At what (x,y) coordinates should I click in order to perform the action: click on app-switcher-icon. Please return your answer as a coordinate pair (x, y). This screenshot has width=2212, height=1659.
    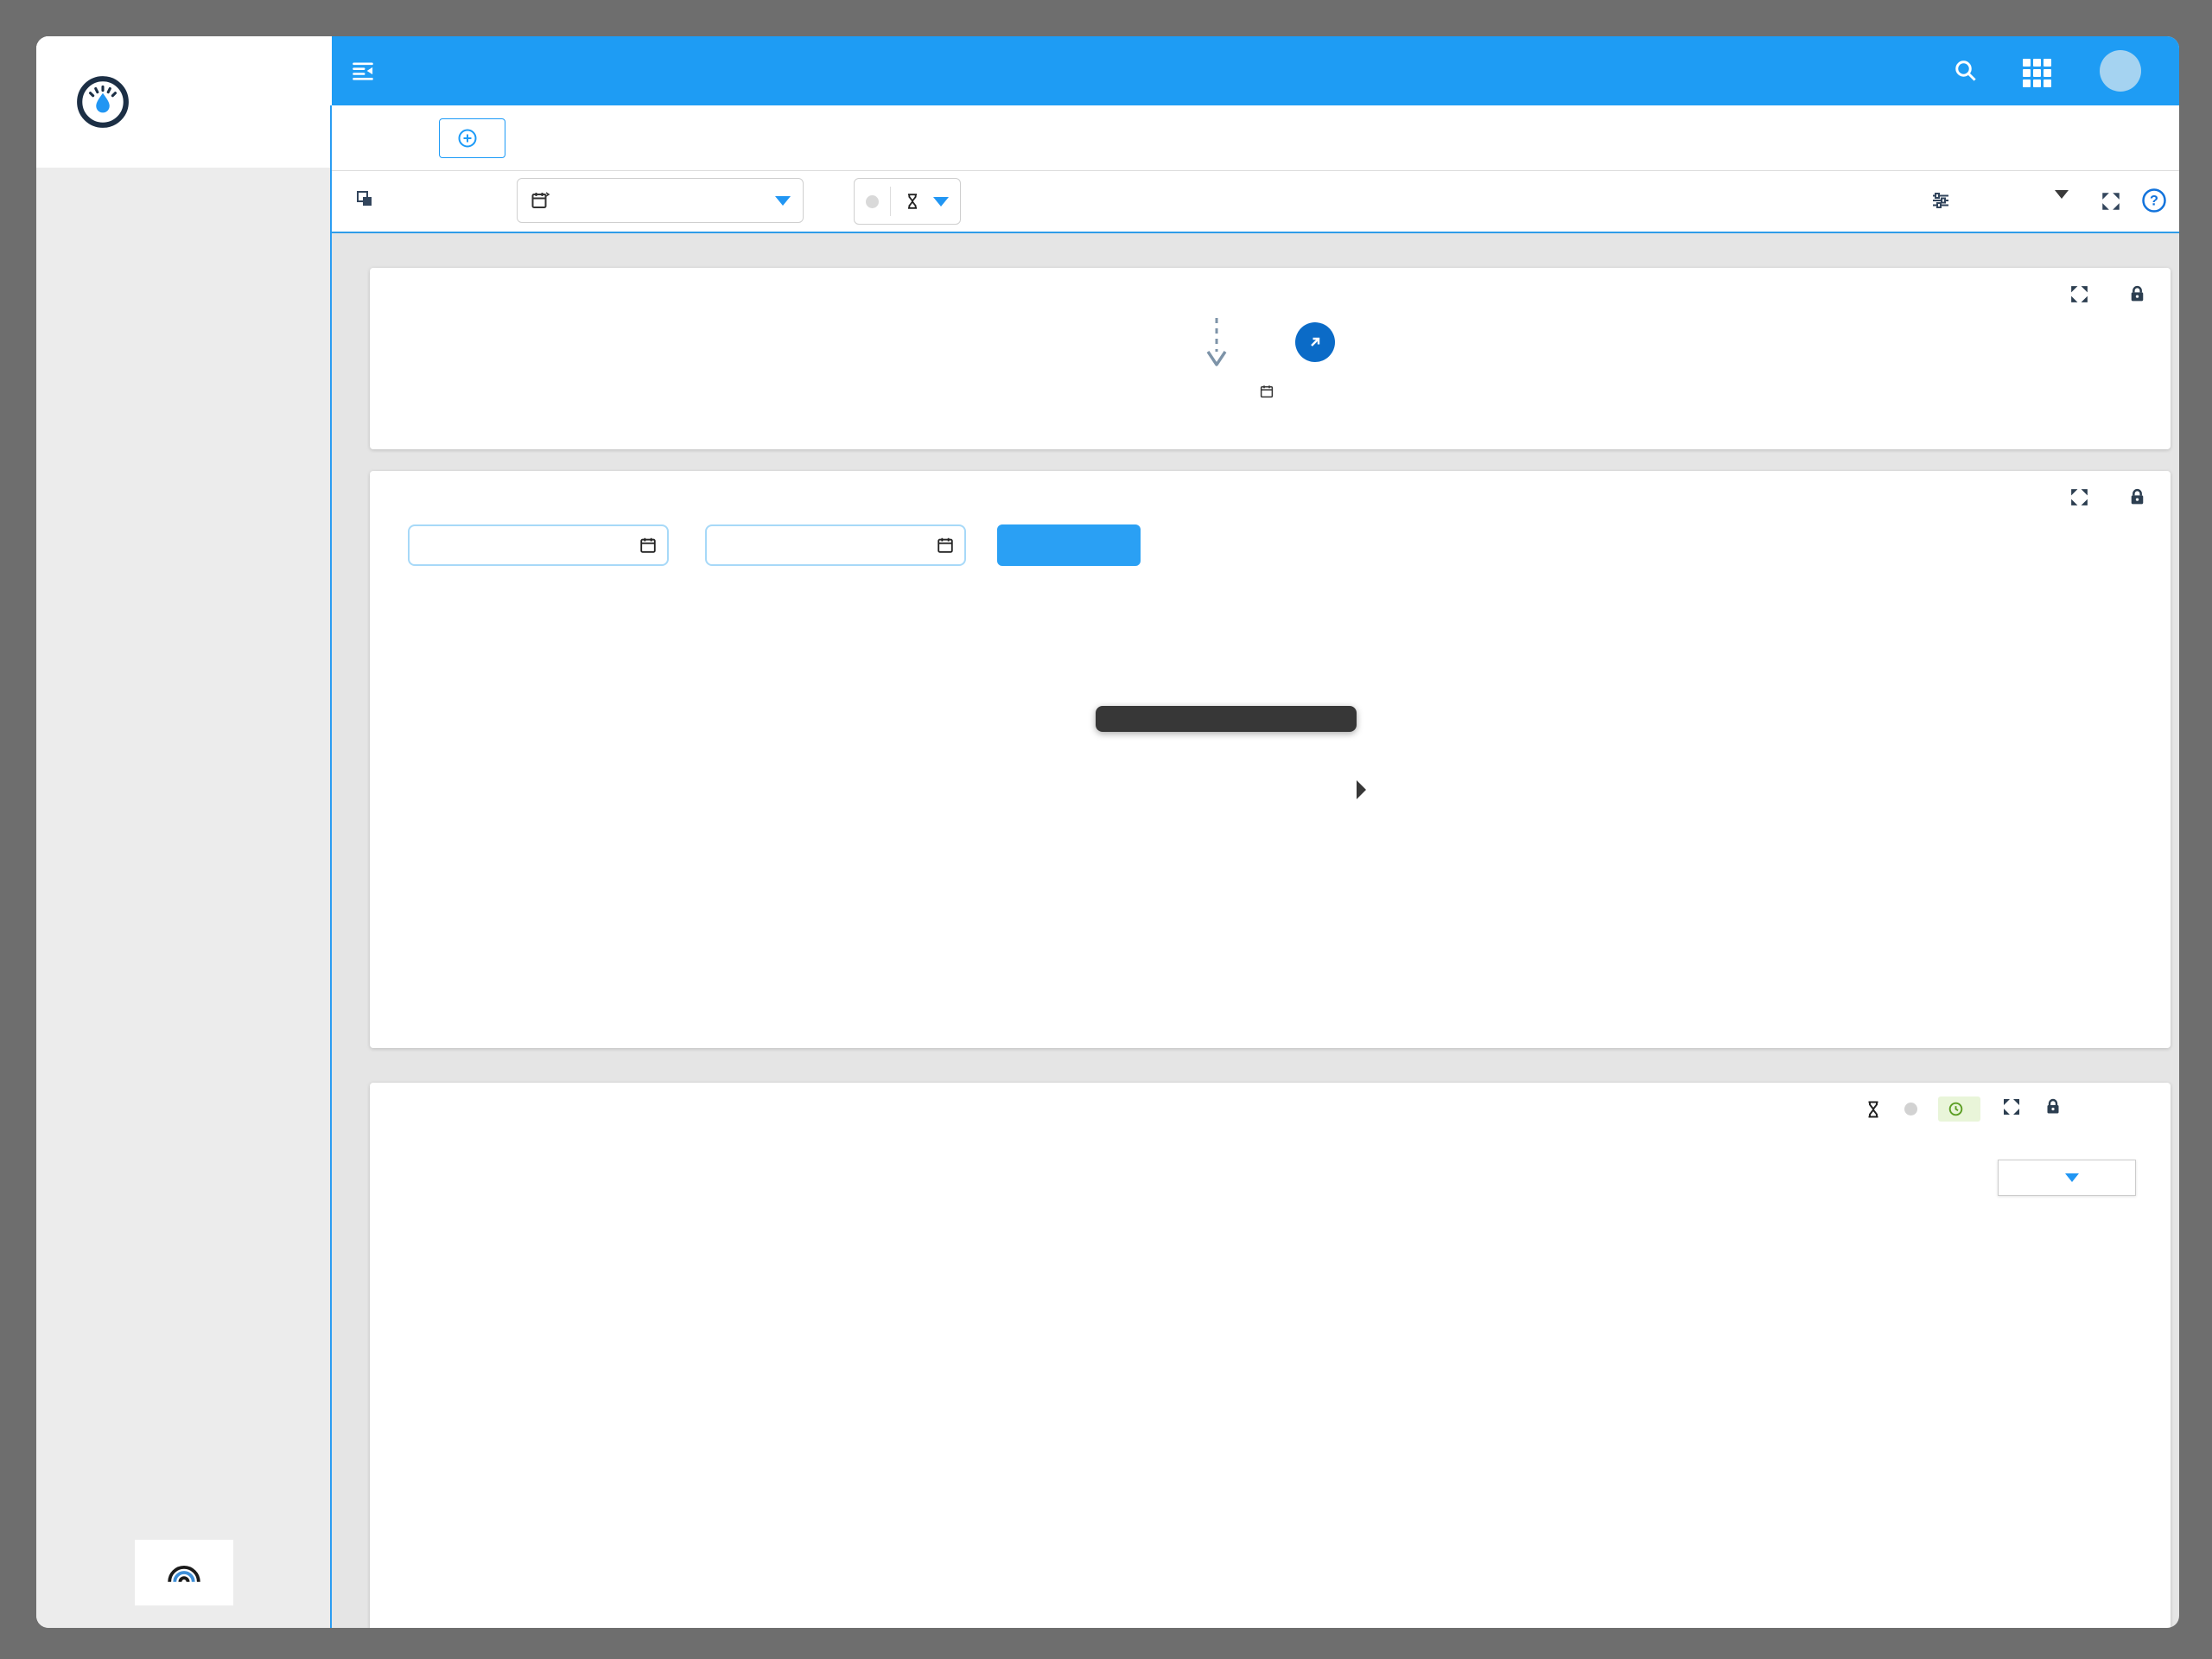
    Looking at the image, I should click on (2037, 73).